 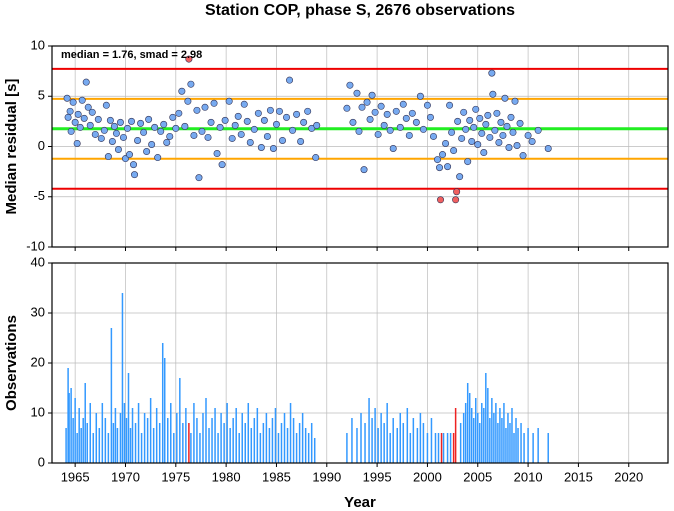 What do you see at coordinates (11, 363) in the screenshot?
I see `y-axis-label: Observations` at bounding box center [11, 363].